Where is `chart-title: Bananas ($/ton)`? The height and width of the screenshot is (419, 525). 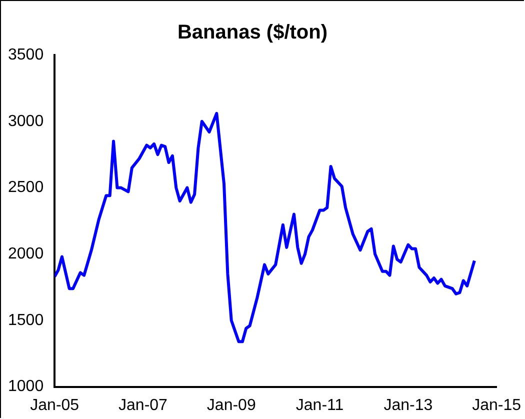
chart-title: Bananas ($/ton) is located at coordinates (252, 33).